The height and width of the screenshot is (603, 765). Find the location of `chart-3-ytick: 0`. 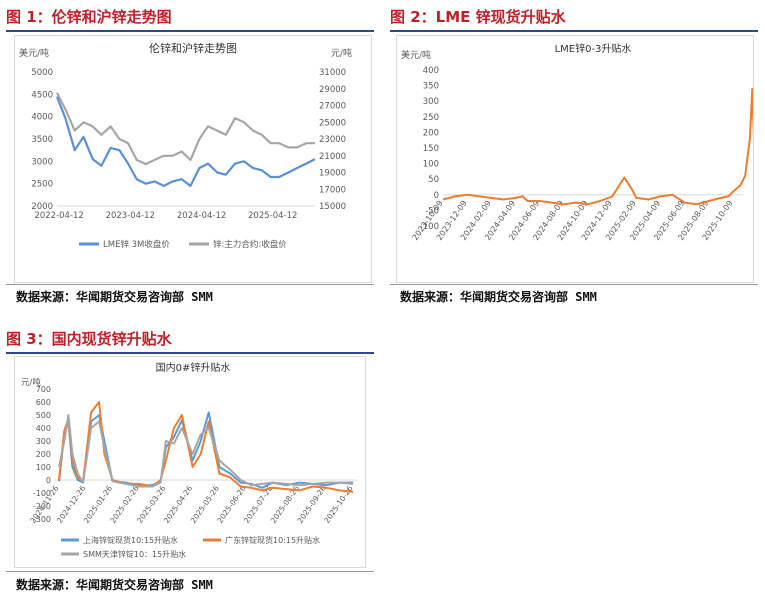

chart-3-ytick: 0 is located at coordinates (48, 480).